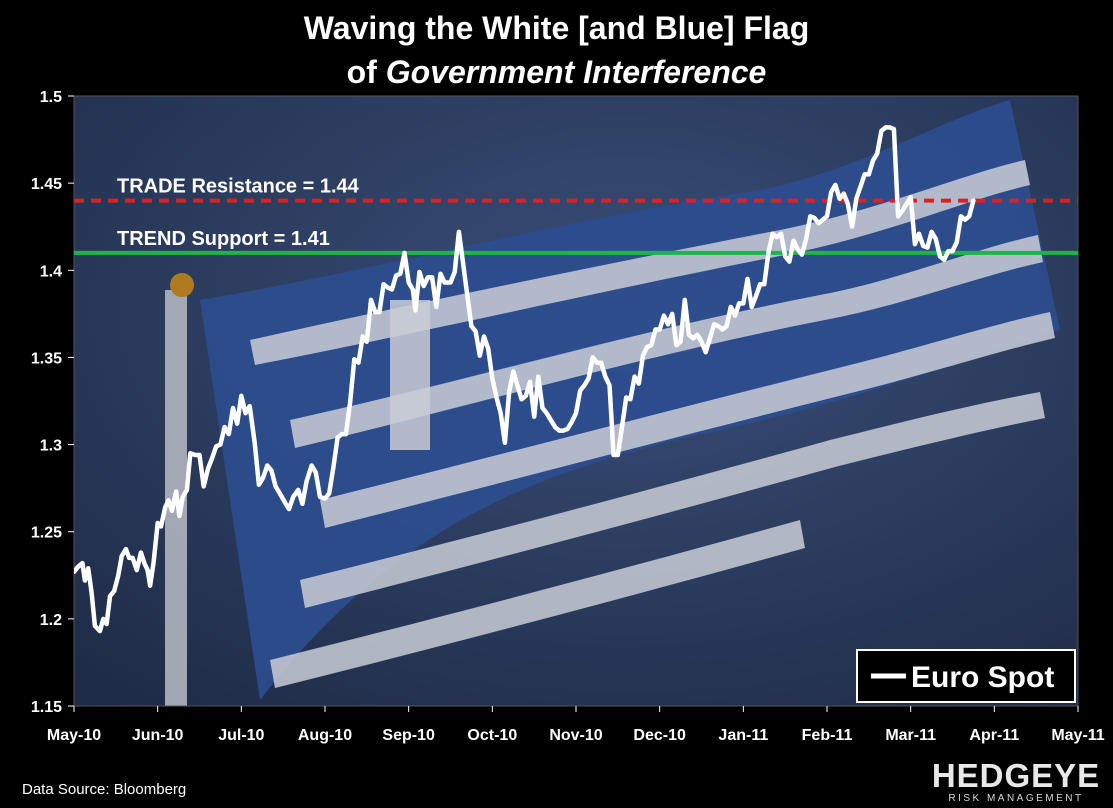 The image size is (1113, 808). I want to click on x-tick-label: Dec-10, so click(659, 735).